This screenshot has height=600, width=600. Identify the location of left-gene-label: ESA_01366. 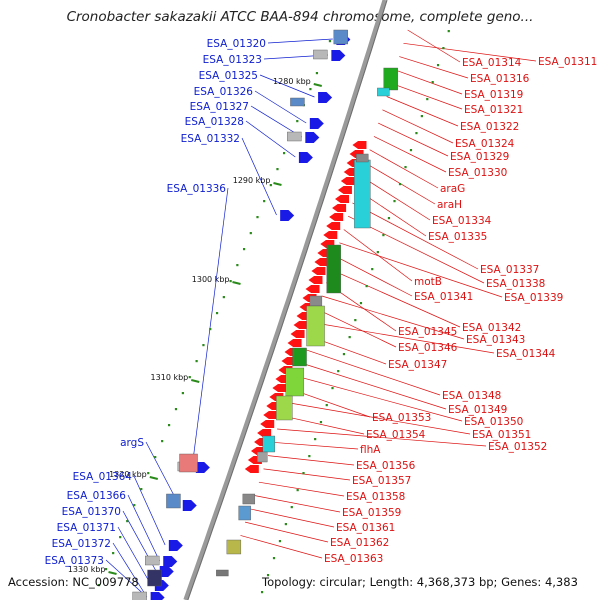
(97, 496).